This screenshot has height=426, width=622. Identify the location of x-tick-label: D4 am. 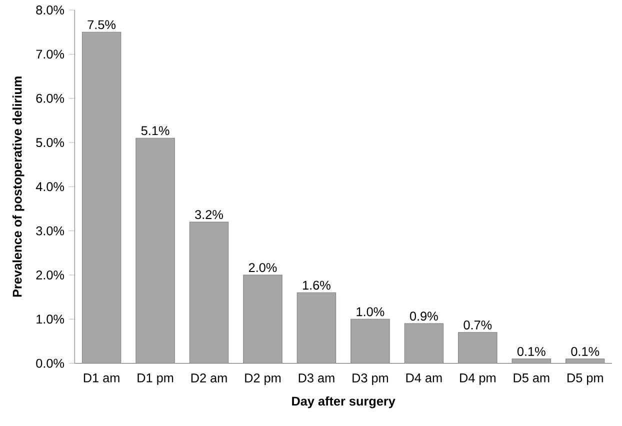
(424, 378).